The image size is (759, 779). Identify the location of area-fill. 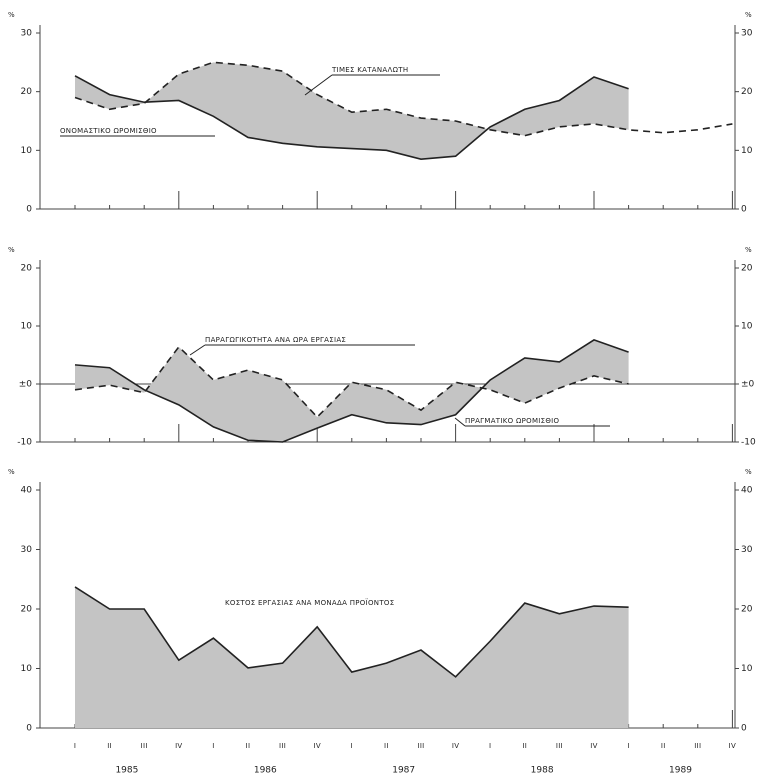
(352, 657).